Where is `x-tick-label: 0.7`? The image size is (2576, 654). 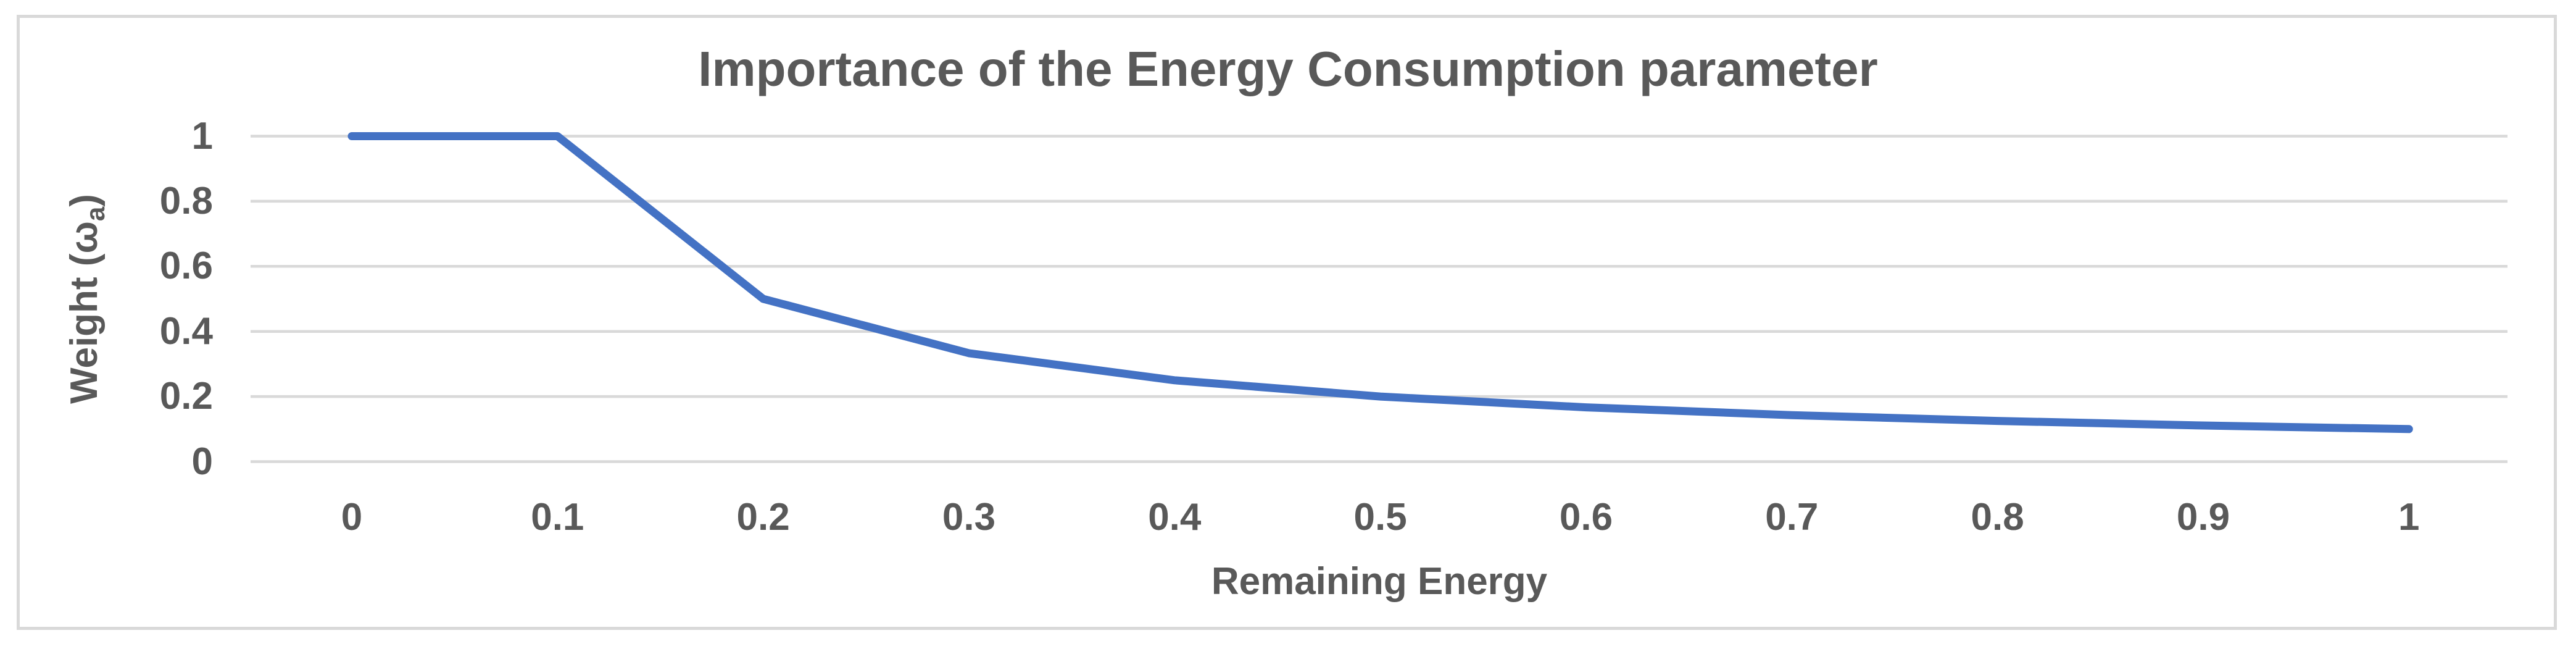 x-tick-label: 0.7 is located at coordinates (1792, 517).